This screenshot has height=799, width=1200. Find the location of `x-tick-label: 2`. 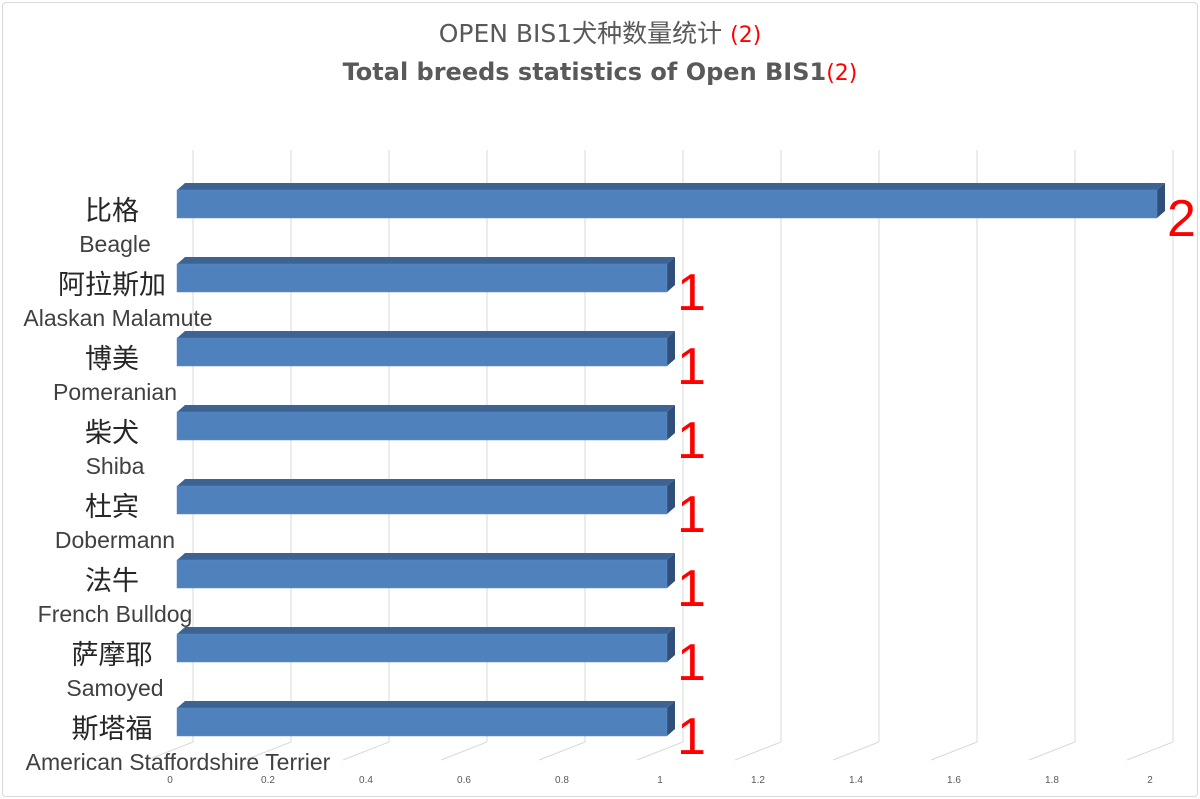

x-tick-label: 2 is located at coordinates (1150, 780).